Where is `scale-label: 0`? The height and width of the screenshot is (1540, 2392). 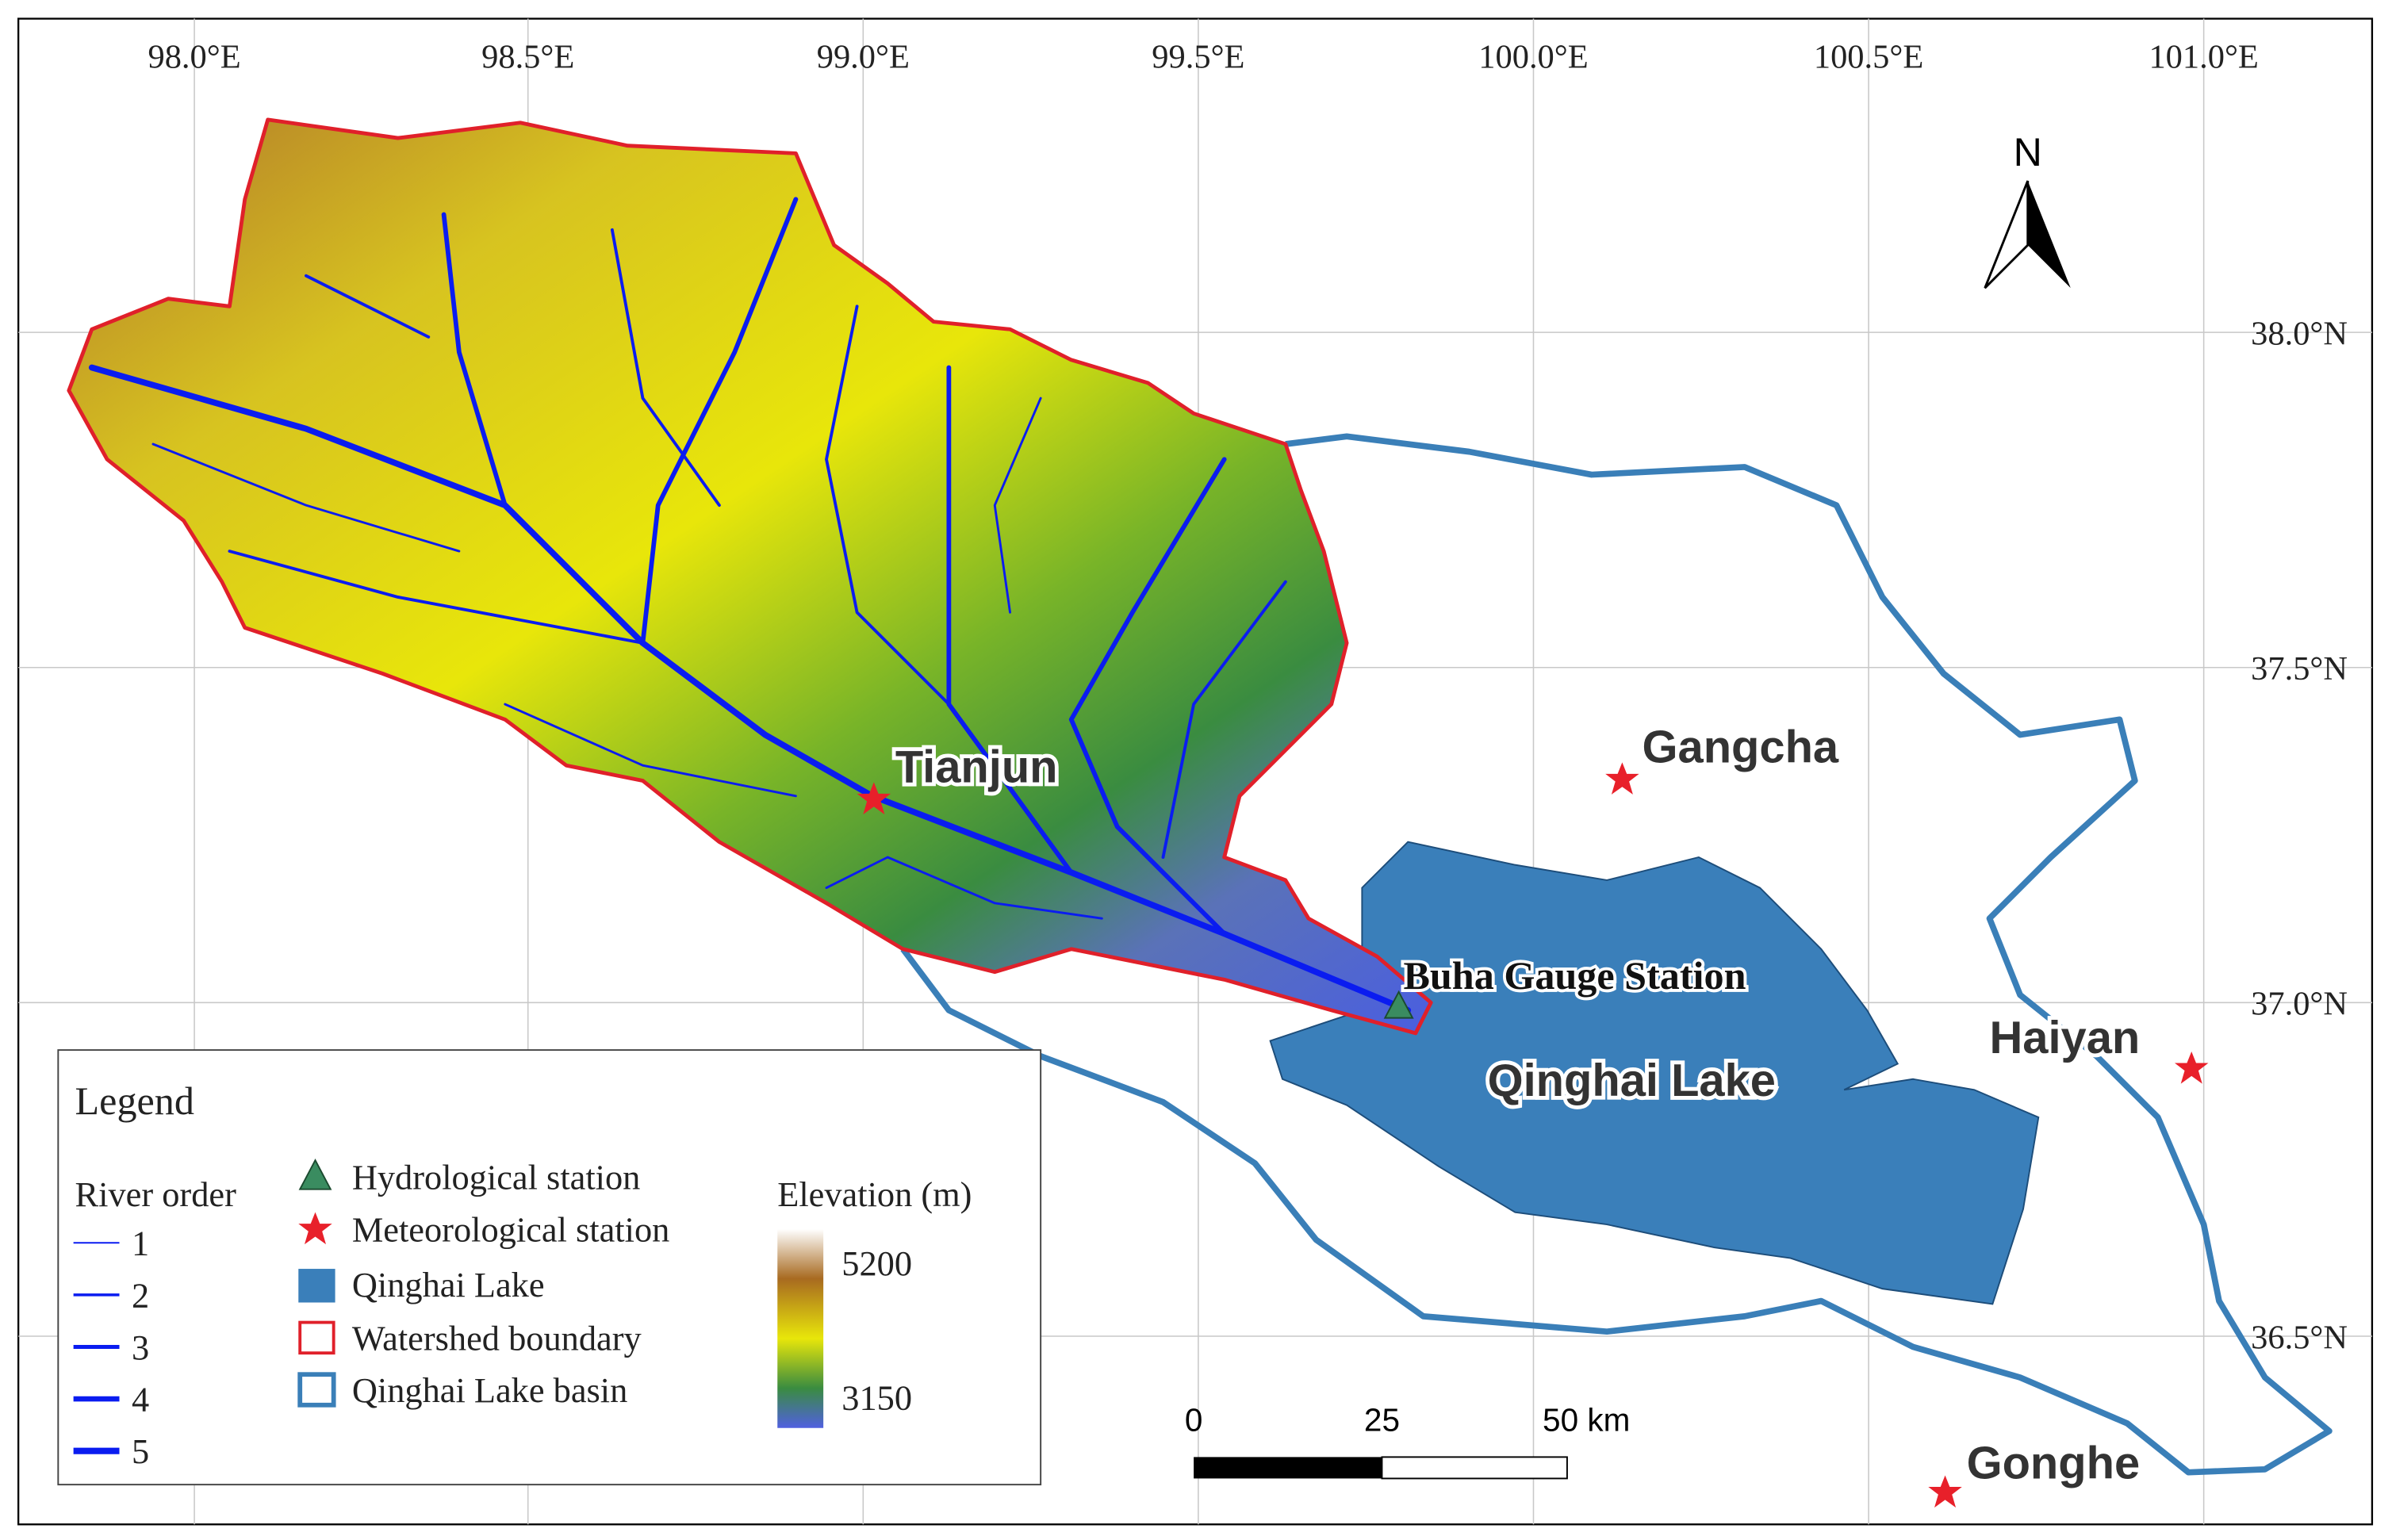 scale-label: 0 is located at coordinates (1194, 1420).